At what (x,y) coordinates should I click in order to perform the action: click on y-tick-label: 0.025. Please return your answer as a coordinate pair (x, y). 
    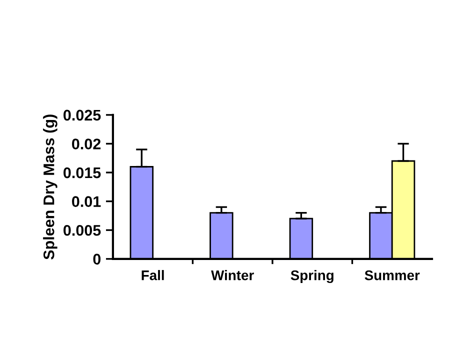
    Looking at the image, I should click on (82, 115).